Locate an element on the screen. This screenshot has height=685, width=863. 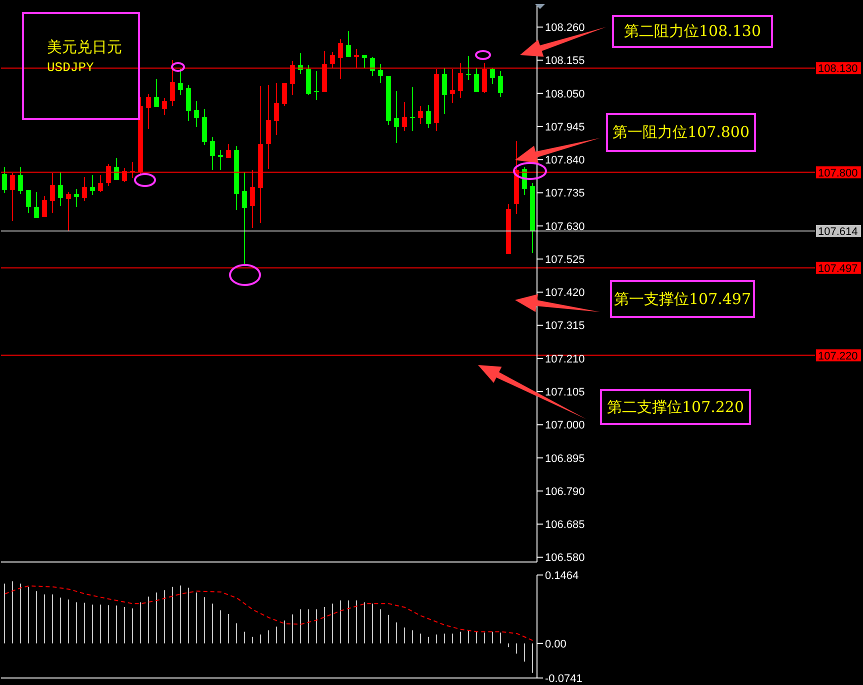
y-tick-label: 106.685 is located at coordinates (565, 525).